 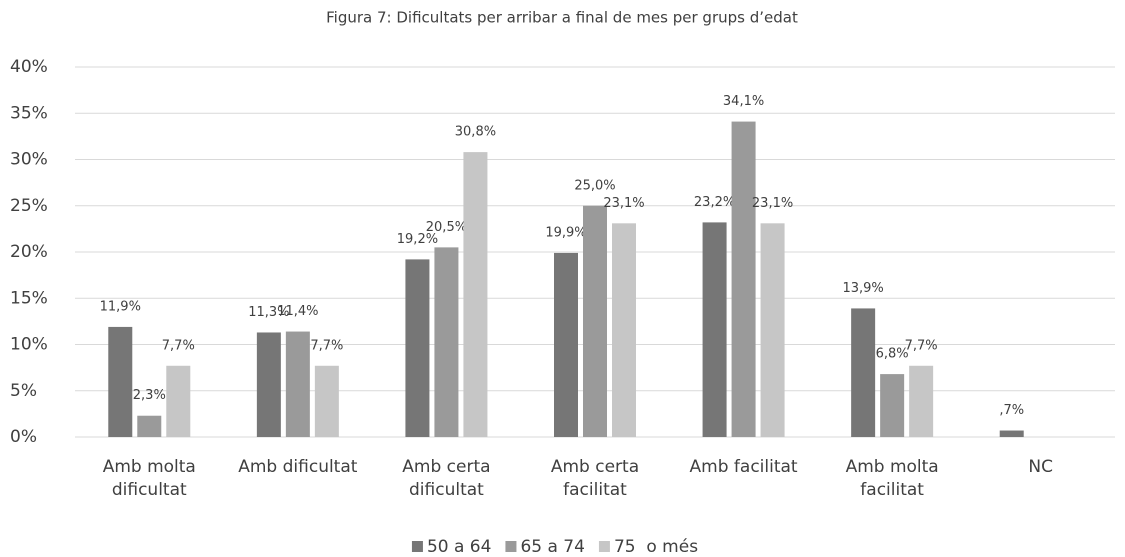 What do you see at coordinates (565, 232) in the screenshot?
I see `data-label: 19,9%` at bounding box center [565, 232].